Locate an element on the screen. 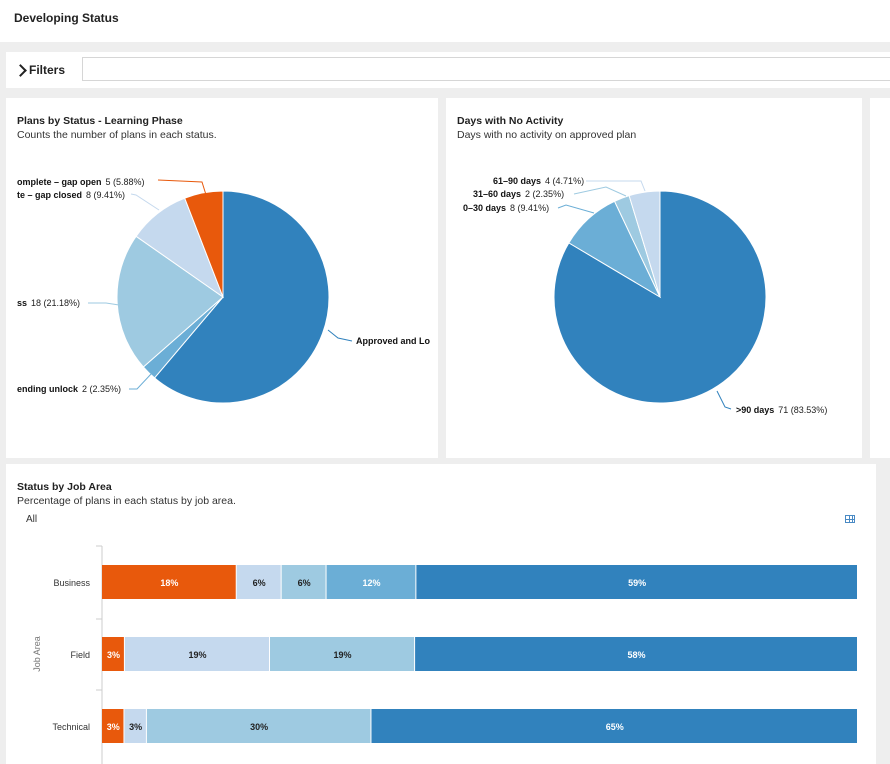  slice-label: >90 days 71 (83.53%) is located at coordinates (781, 410).